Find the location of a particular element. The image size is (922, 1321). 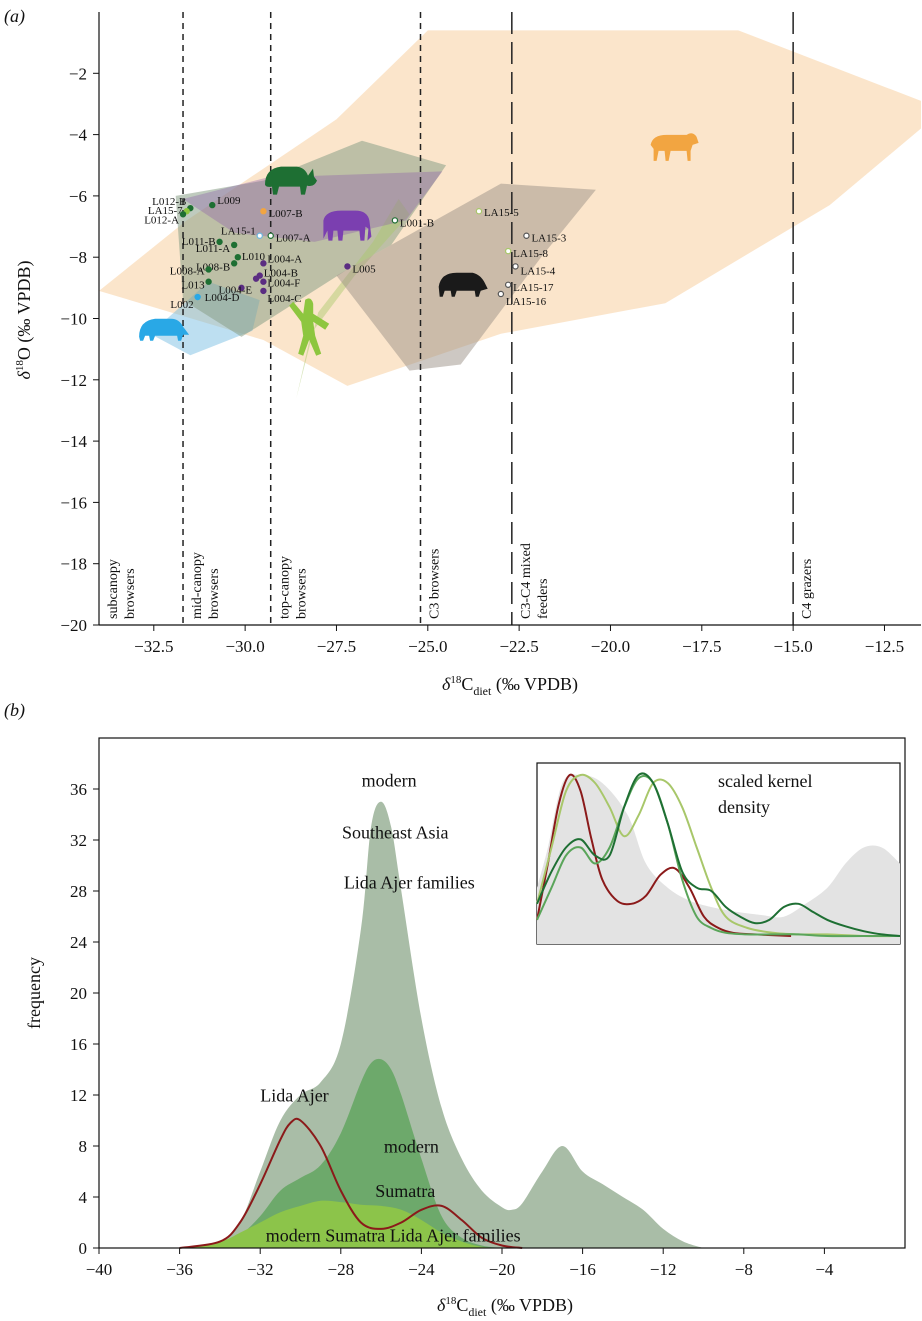

inset-title: scaled kernel is located at coordinates (765, 781).